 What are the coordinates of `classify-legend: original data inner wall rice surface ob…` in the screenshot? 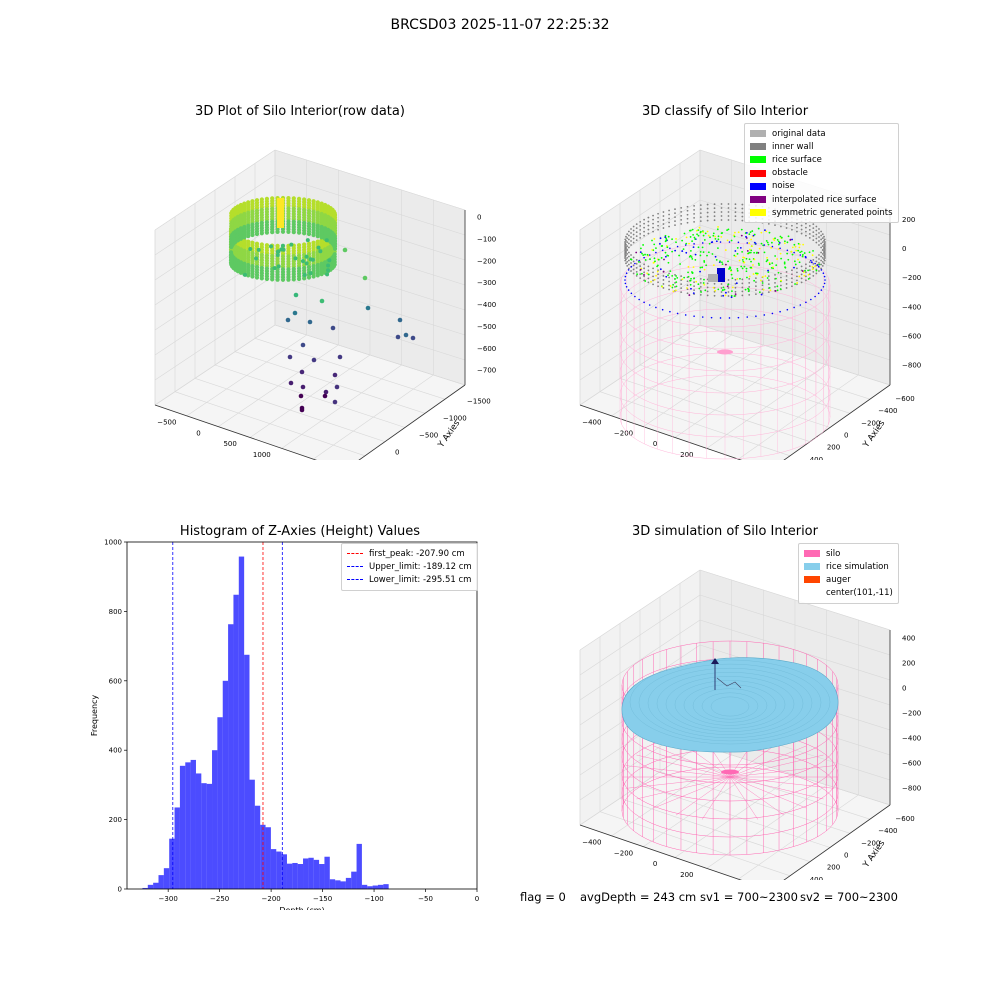 It's located at (821, 173).